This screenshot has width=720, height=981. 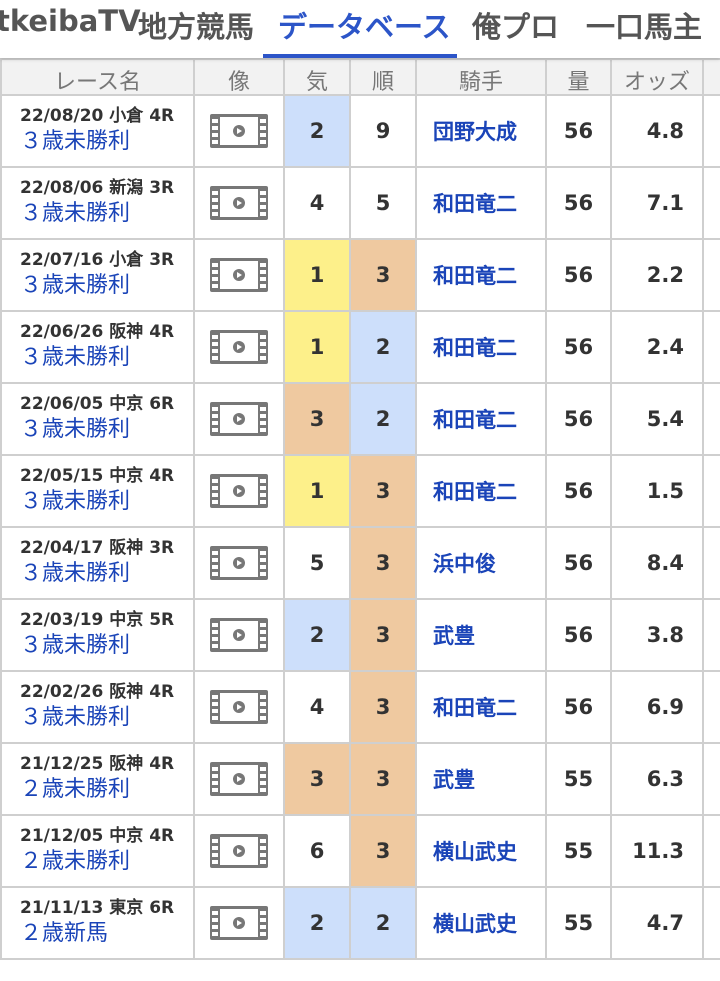 What do you see at coordinates (317, 563) in the screenshot?
I see `popularity-cell: 5` at bounding box center [317, 563].